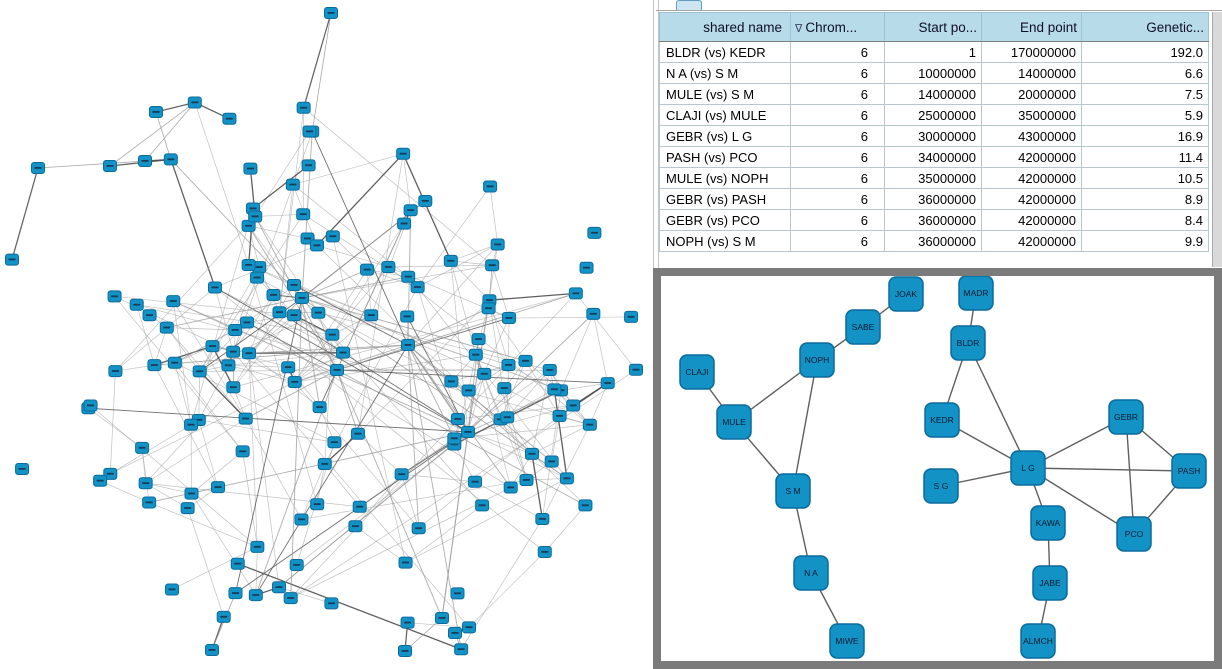 The width and height of the screenshot is (1222, 669). Describe the element at coordinates (725, 115) in the screenshot. I see `table-cell: CLAJI (vs) MULE` at that location.